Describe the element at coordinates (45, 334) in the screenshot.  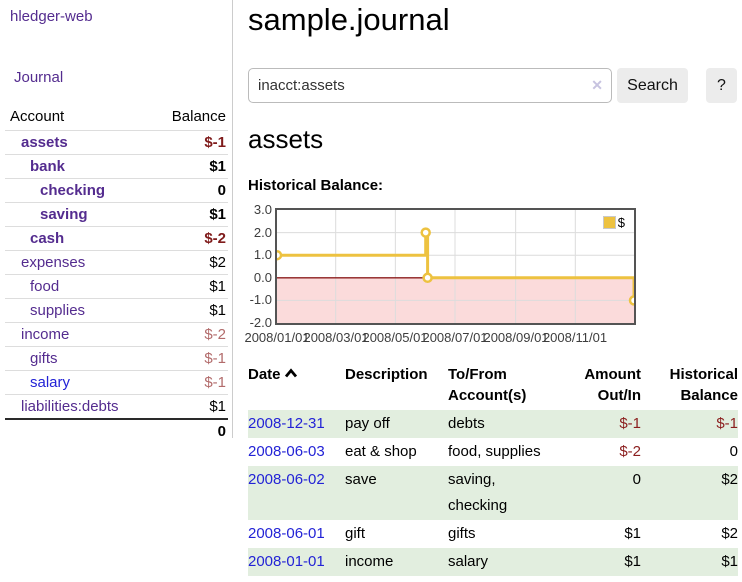
I see `account-link: income` at that location.